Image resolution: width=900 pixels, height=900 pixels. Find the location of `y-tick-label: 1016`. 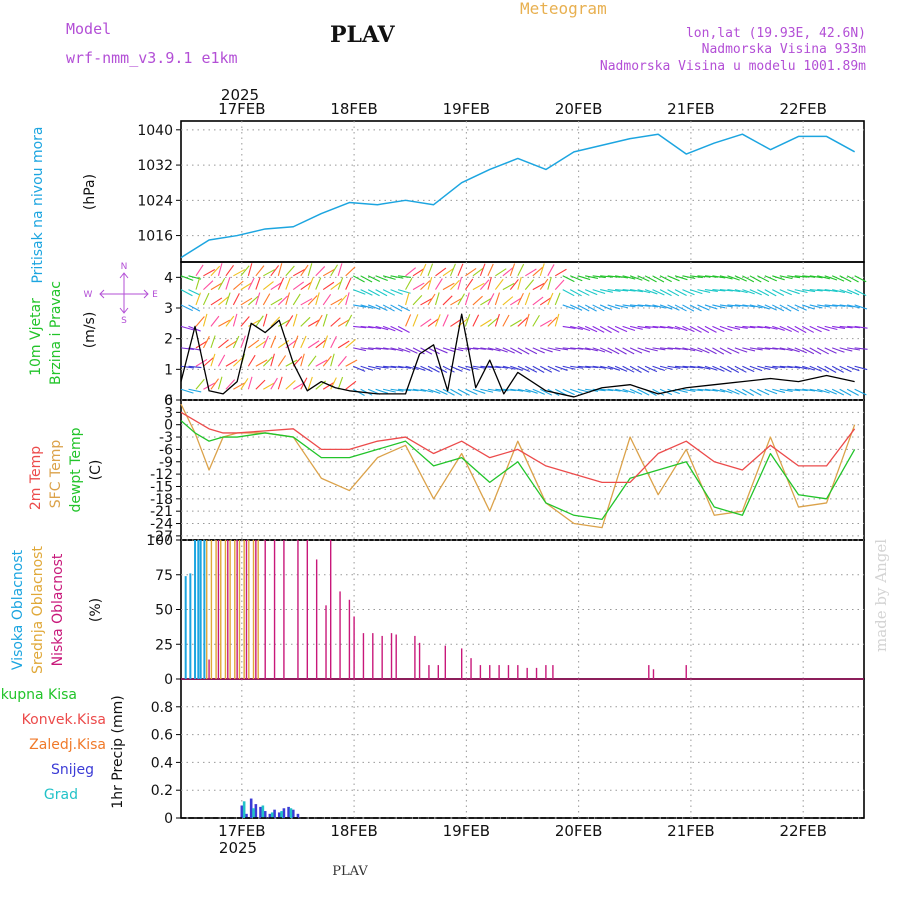

y-tick-label: 1016 is located at coordinates (155, 237).